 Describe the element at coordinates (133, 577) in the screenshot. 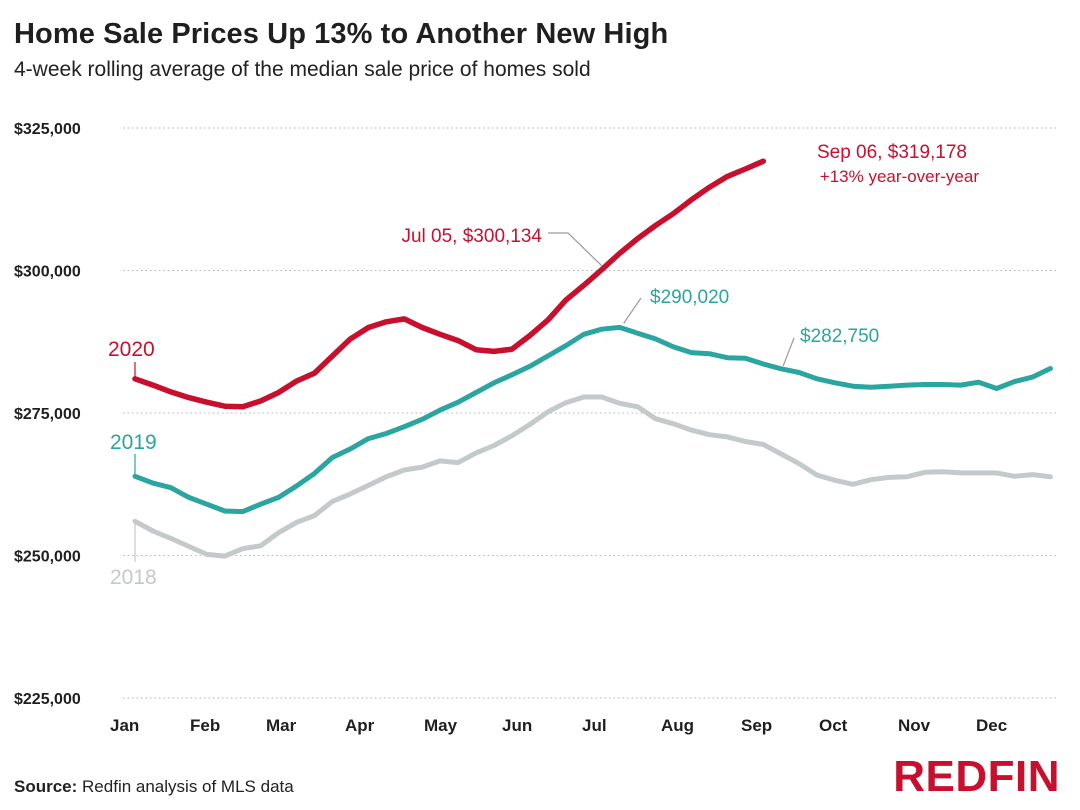

I see `series-label-2018: 2018` at that location.